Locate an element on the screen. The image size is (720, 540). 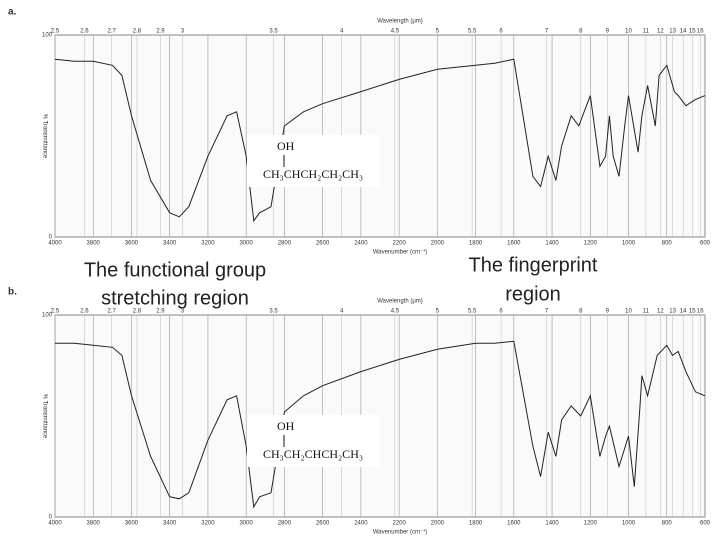
structure-formula: CH₃CH₂CHCH₂CH₃ is located at coordinates (313, 454).